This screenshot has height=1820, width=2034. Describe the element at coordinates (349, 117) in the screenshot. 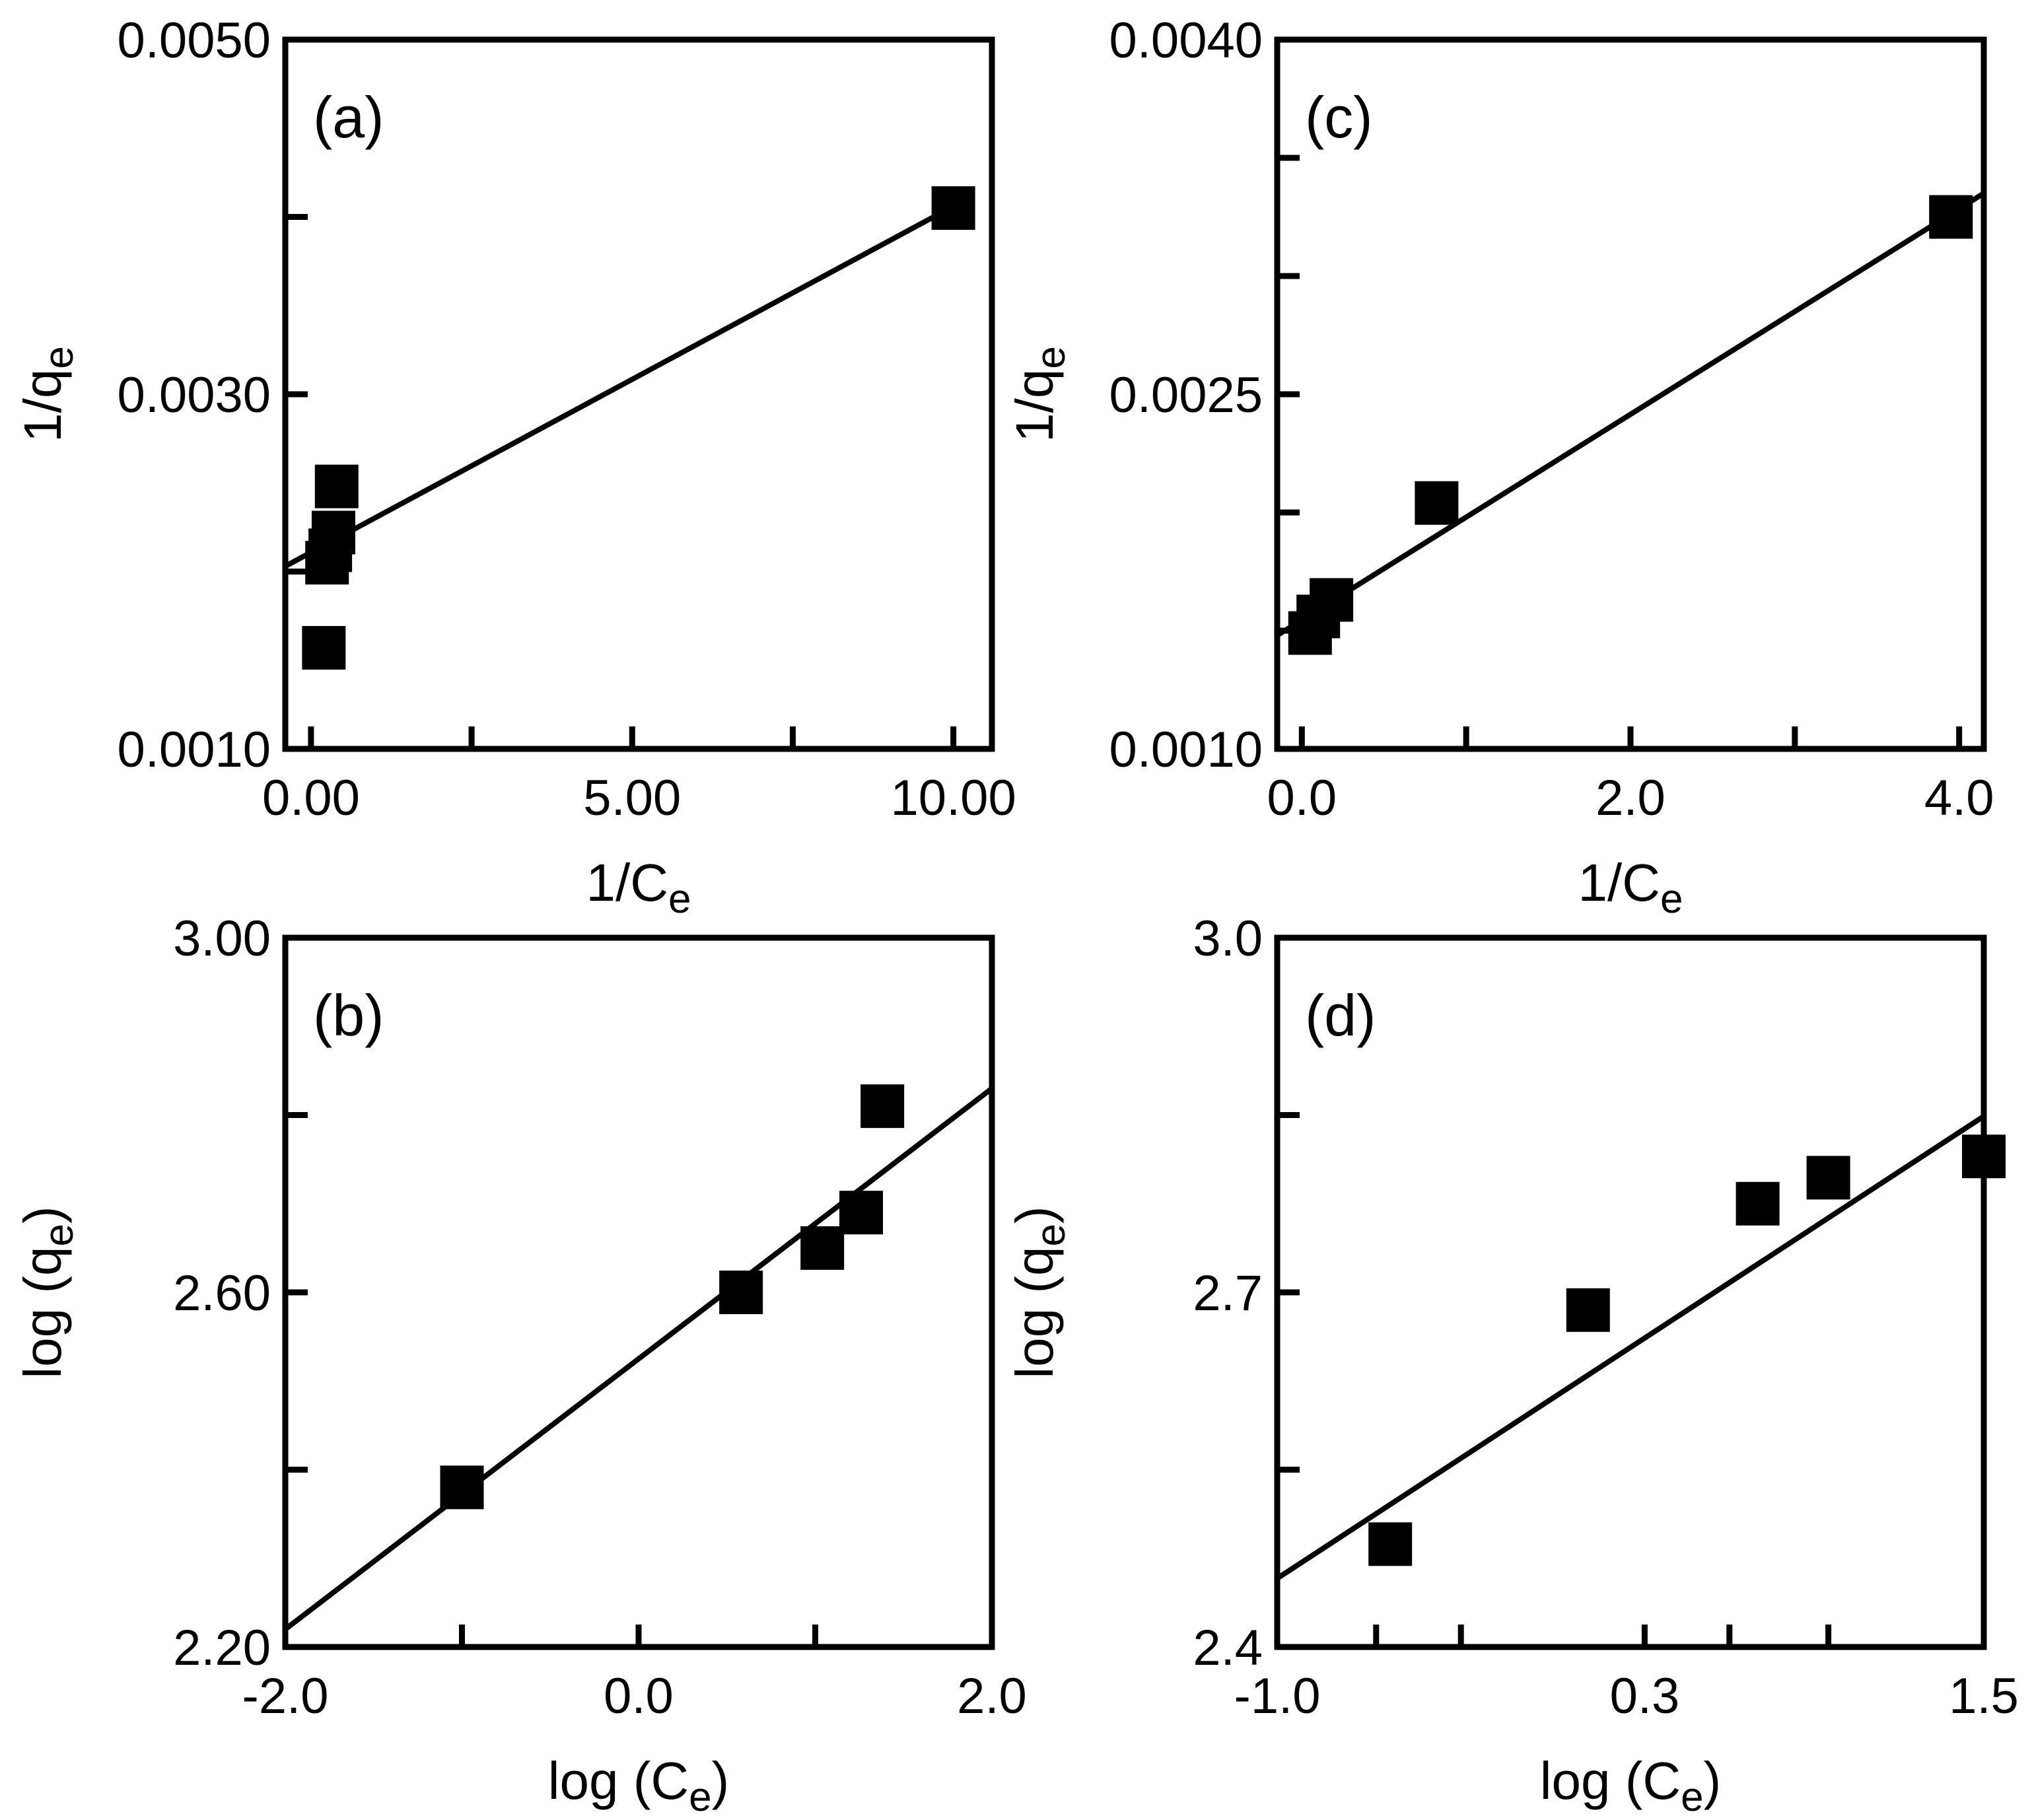

I see `panel-label: (a)` at that location.